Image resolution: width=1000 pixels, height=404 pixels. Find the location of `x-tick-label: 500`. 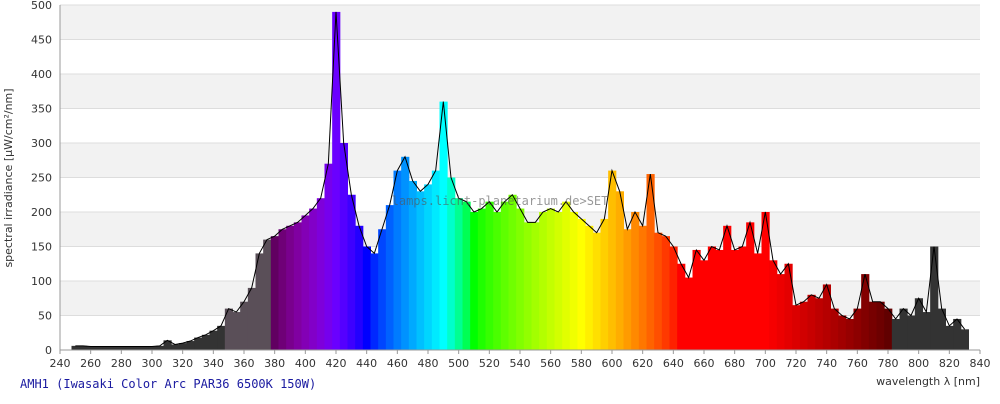

x-tick-label: 500 is located at coordinates (458, 363).